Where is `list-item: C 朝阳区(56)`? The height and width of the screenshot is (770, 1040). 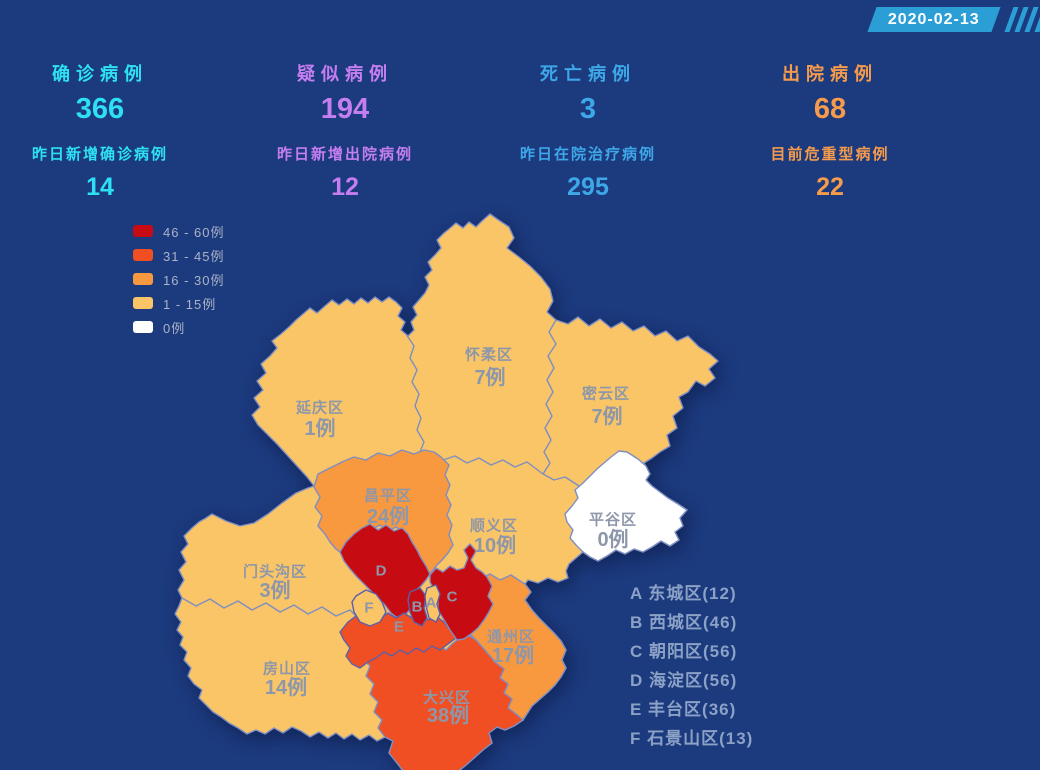 list-item: C 朝阳区(56) is located at coordinates (684, 651).